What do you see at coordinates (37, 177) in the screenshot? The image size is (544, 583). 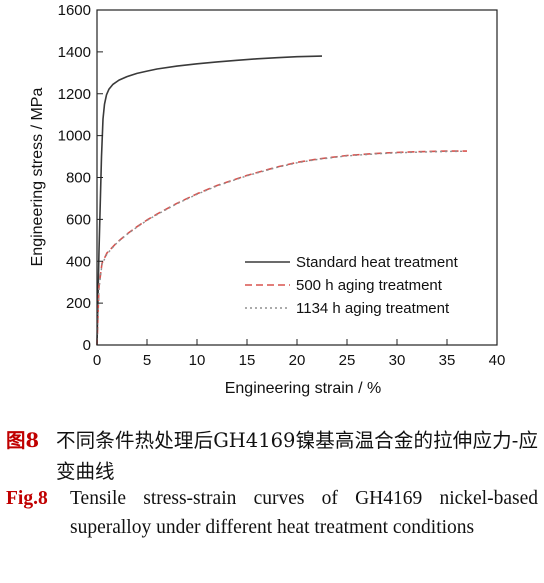 I see `y-axis-label: Engineering stress / MPa` at bounding box center [37, 177].